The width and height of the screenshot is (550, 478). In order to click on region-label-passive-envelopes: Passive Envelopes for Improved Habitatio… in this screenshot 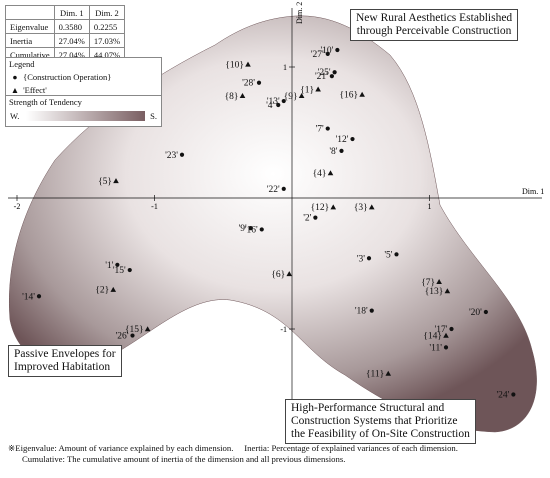, I will do `click(65, 361)`.